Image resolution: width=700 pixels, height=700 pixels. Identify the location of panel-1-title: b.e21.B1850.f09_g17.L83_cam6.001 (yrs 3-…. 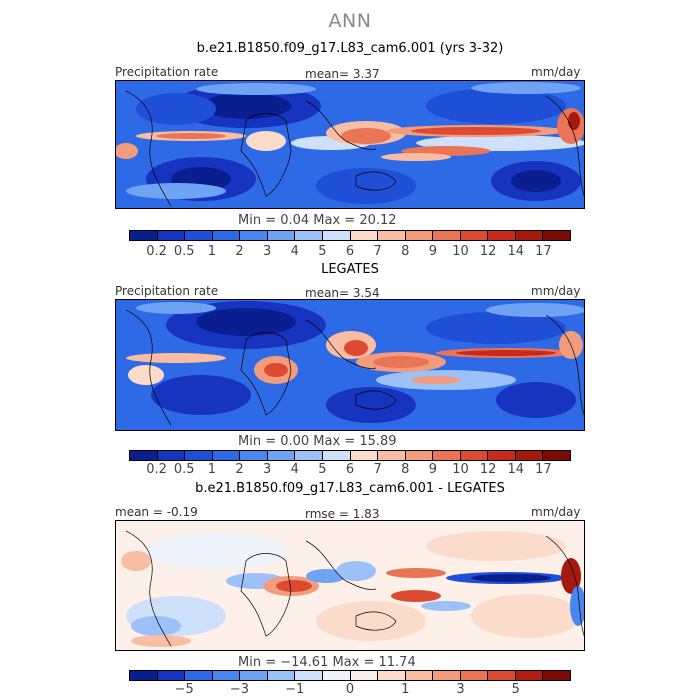
(350, 48).